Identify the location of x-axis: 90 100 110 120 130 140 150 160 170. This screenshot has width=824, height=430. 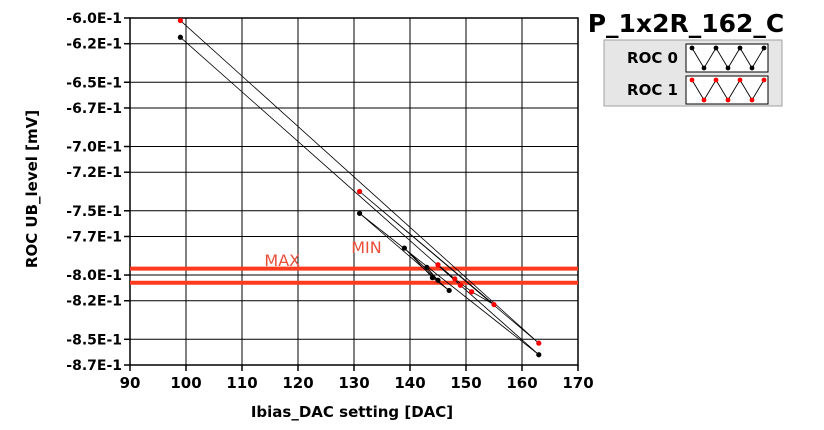
(357, 378).